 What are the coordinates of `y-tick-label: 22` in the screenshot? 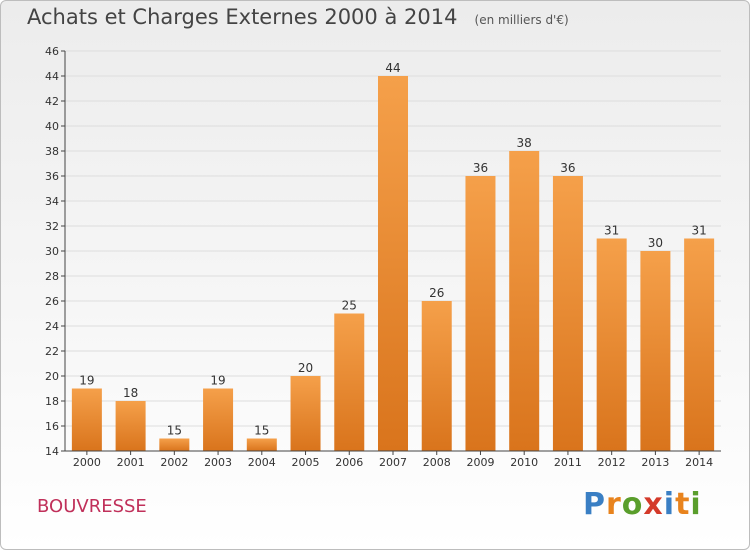 It's located at (52, 351).